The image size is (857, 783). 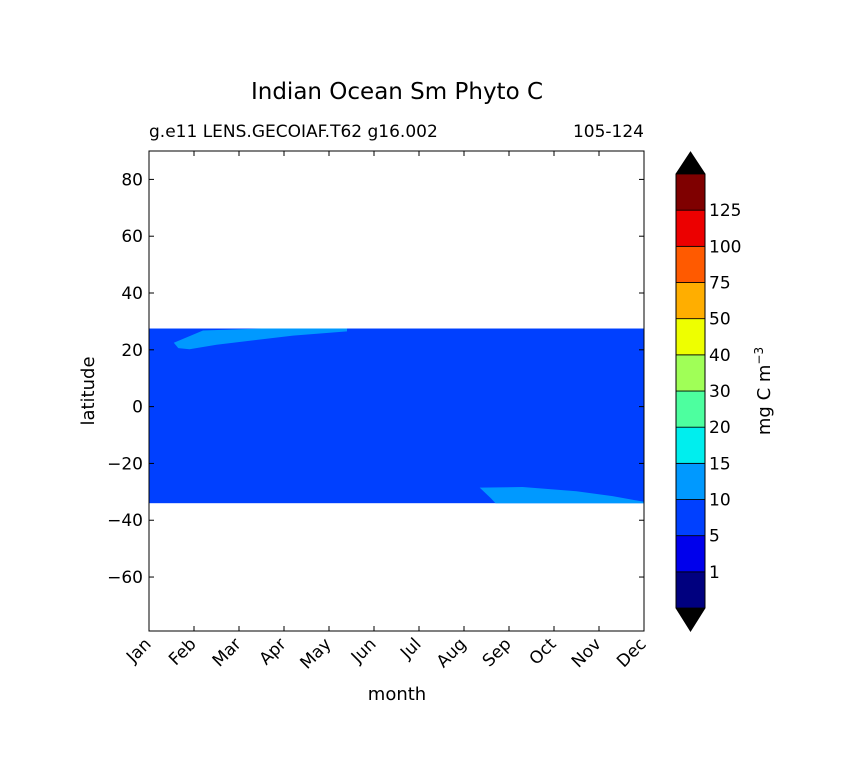 What do you see at coordinates (690, 163) in the screenshot?
I see `colorbar-extend-top` at bounding box center [690, 163].